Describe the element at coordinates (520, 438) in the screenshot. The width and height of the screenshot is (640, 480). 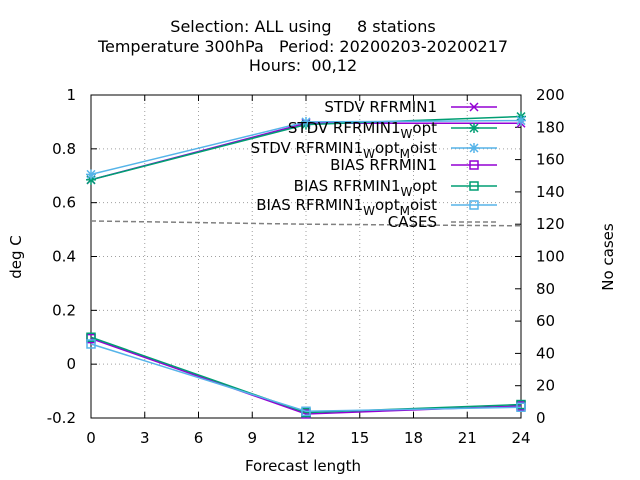
I see `x-tick-label: 24` at that location.